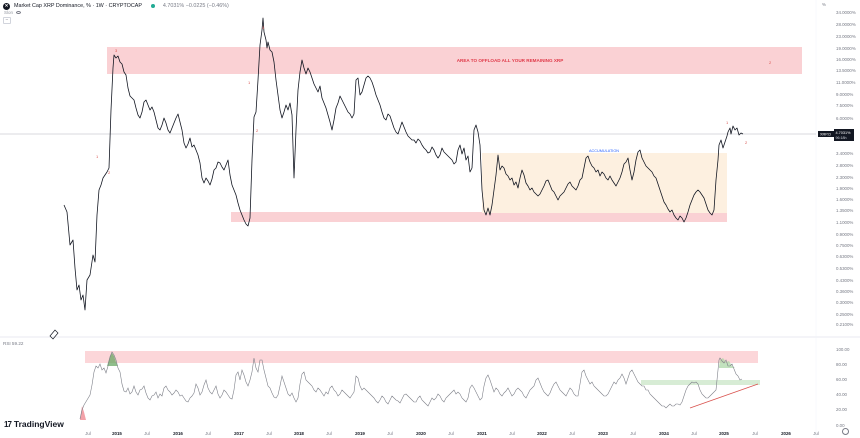 The image size is (860, 438). Describe the element at coordinates (846, 24) in the screenshot. I see `svg-text: 28.0000%` at that location.